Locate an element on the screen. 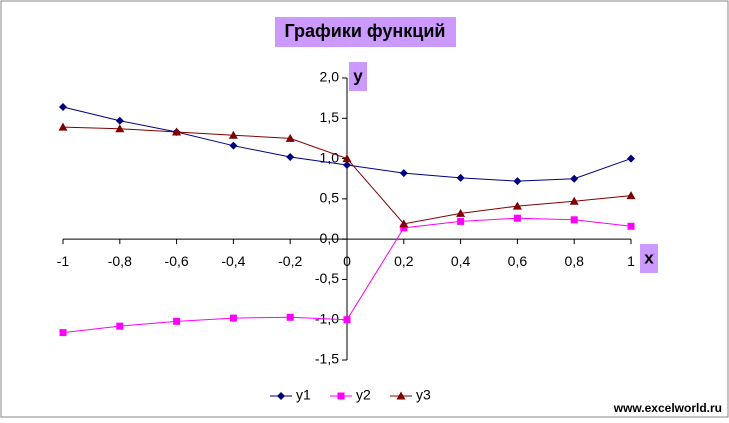  legend-label: y1 is located at coordinates (303, 395).